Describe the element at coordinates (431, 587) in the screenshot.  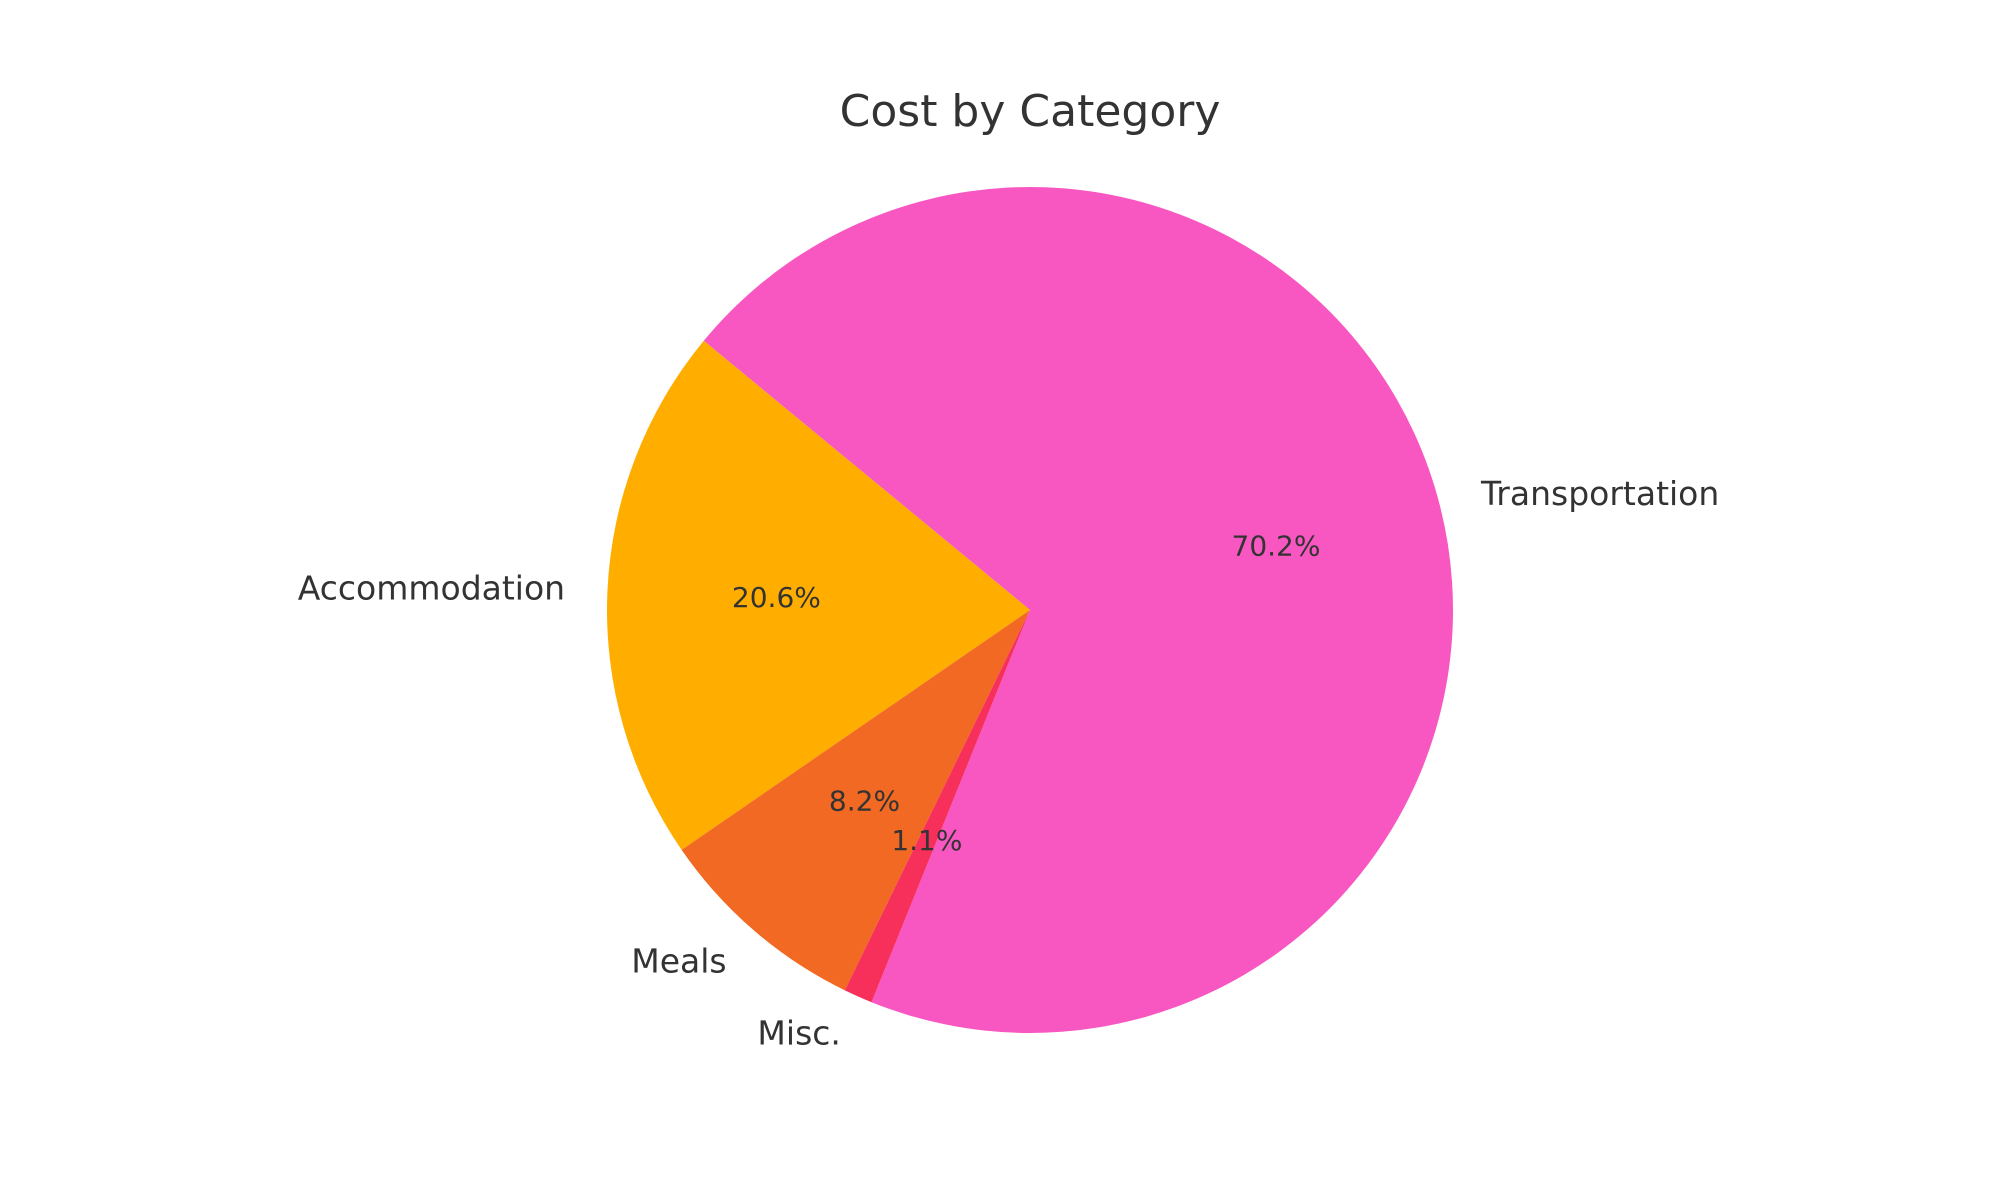
I see `slice-category-label: Accommodation` at that location.